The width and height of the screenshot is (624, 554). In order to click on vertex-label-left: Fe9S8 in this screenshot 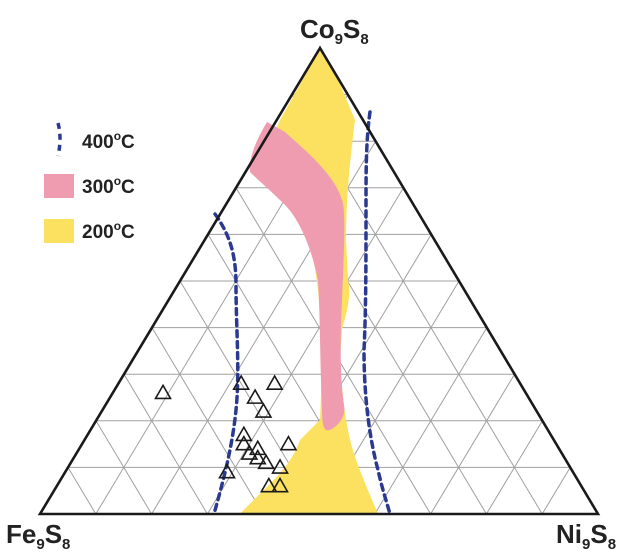, I will do `click(38, 536)`.